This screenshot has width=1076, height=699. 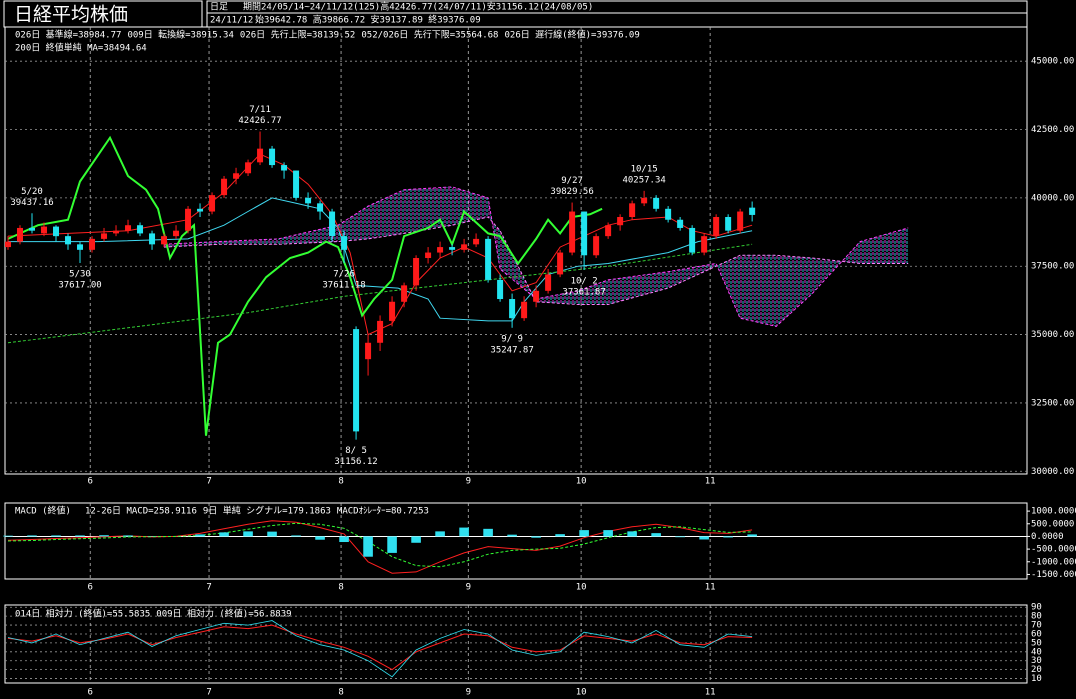 I want to click on annotation-price: 39437.16, so click(x=31, y=203).